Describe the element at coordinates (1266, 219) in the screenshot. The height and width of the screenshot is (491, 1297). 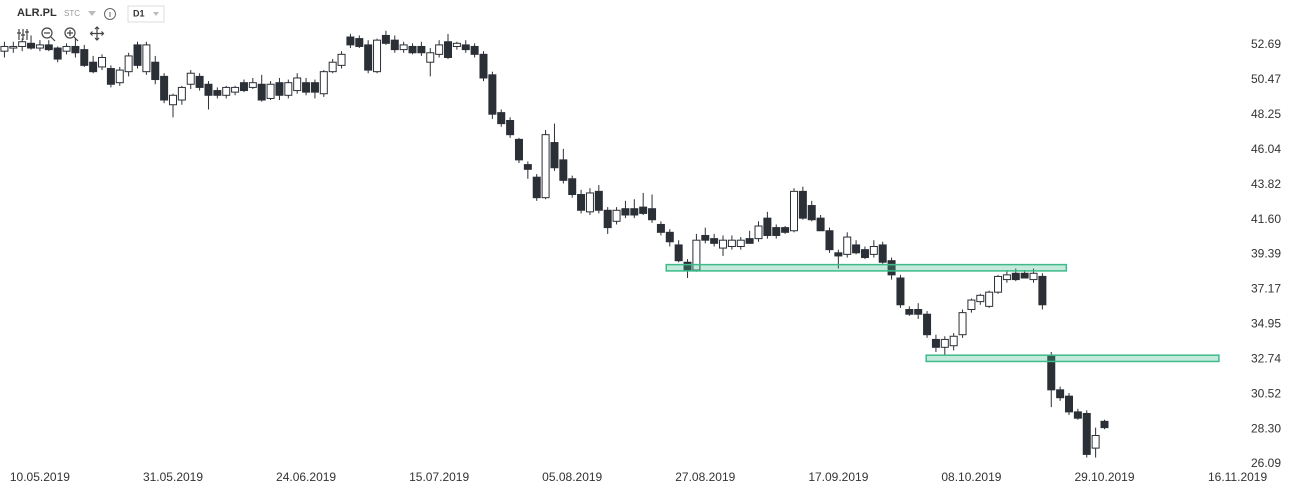
I see `y-tick-label: 41.60` at that location.